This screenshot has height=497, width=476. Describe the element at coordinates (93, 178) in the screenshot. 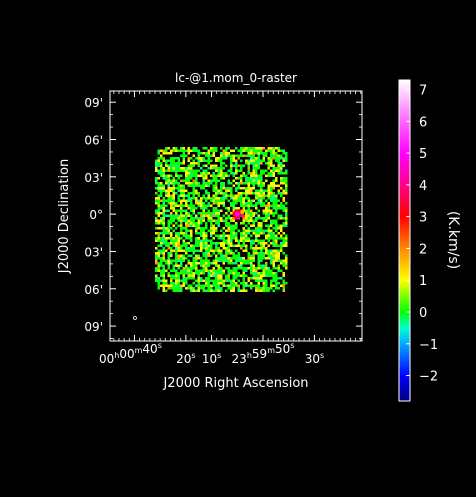

I see `y-tick-label: 03'` at that location.